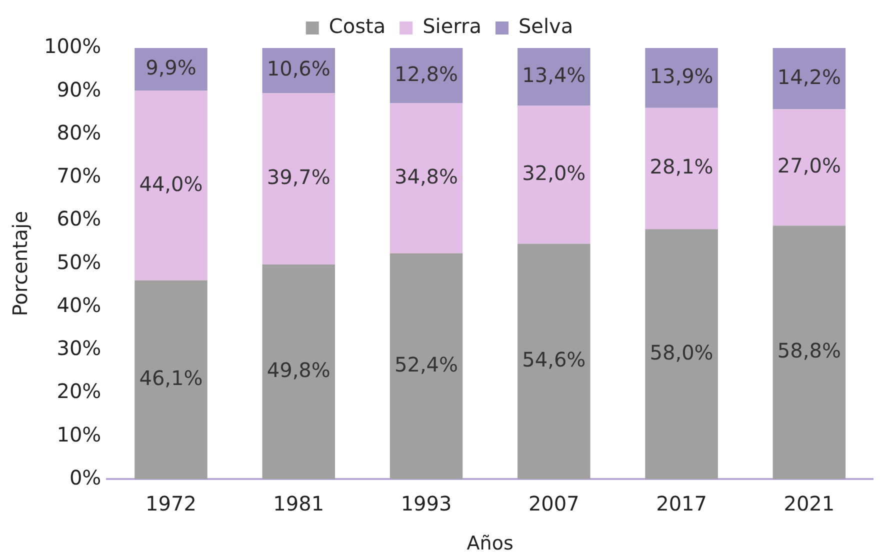 Image resolution: width=893 pixels, height=560 pixels. I want to click on data-label: 28,1%, so click(682, 166).